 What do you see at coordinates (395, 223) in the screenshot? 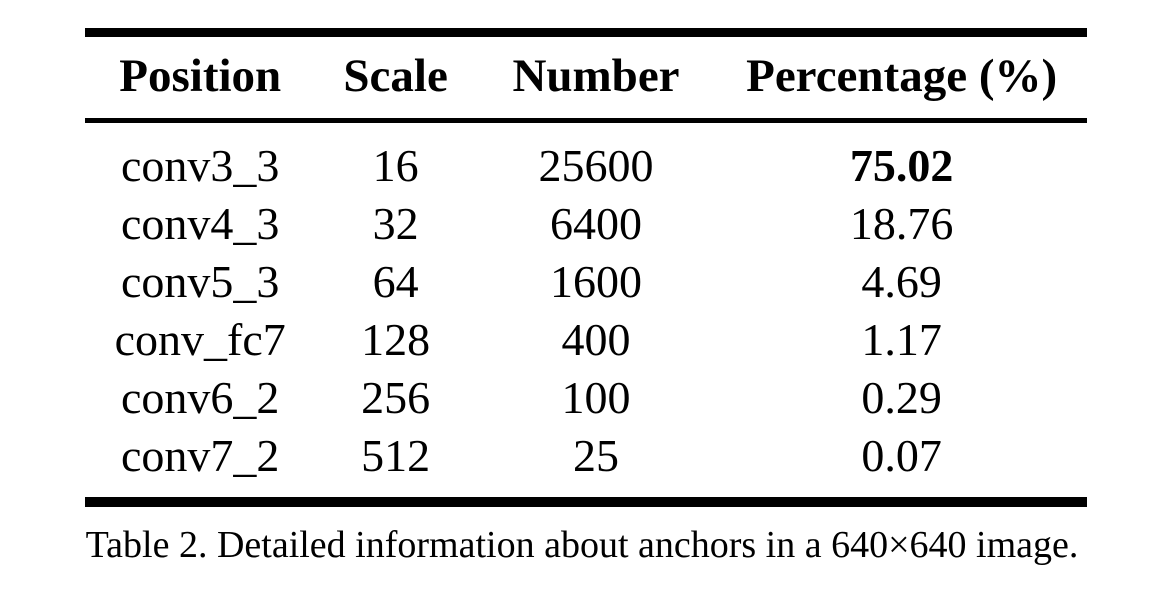
I see `cell-scale: 32` at bounding box center [395, 223].